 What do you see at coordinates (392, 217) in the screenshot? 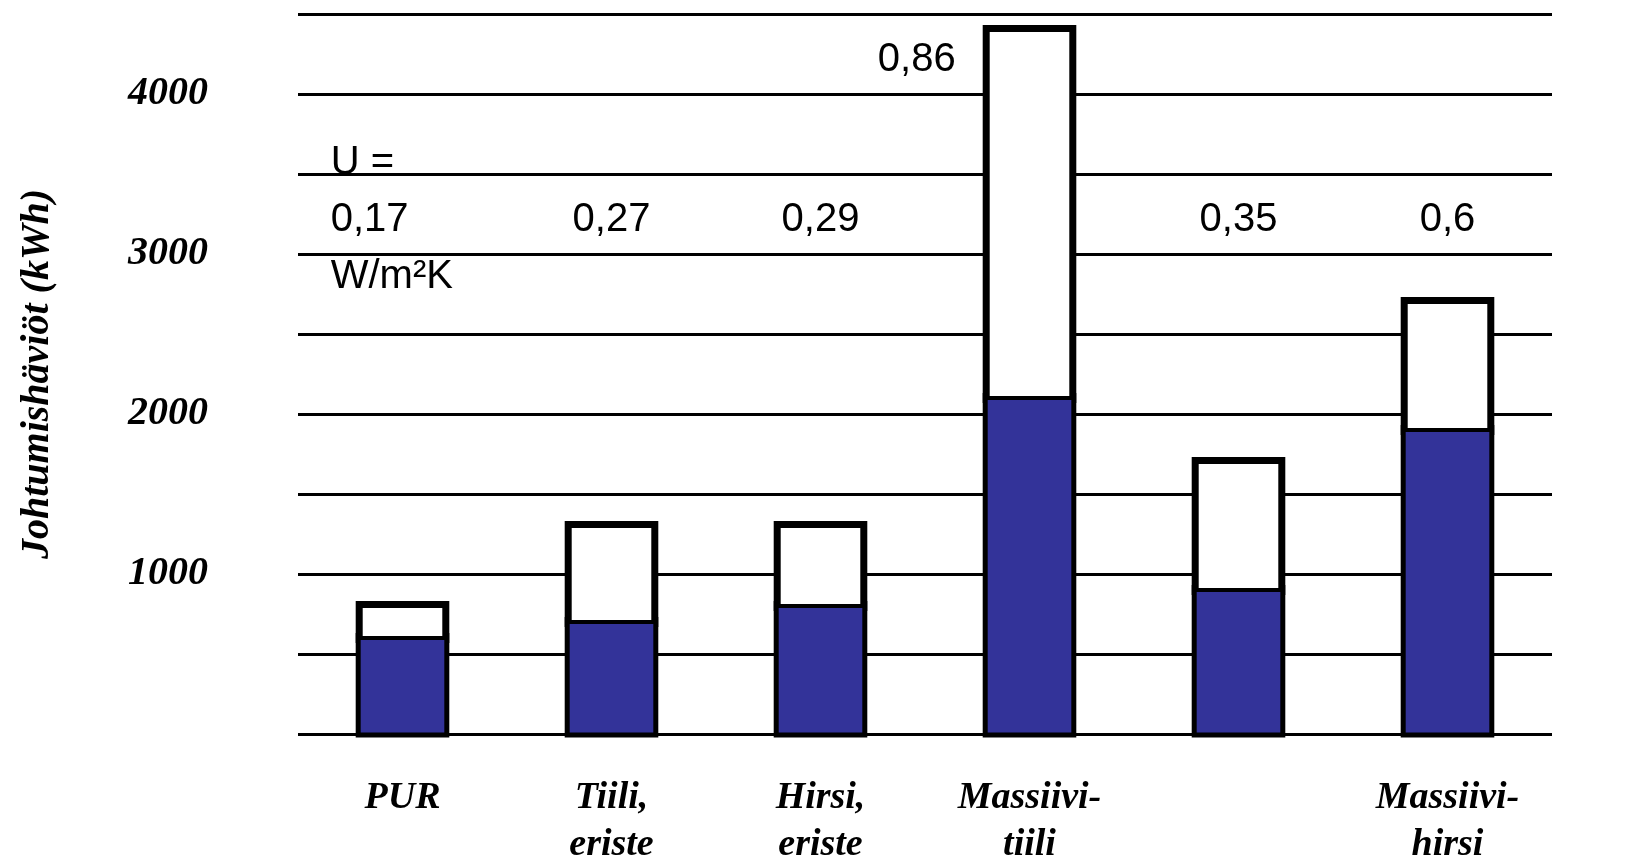
I see `annotation: U = 0,17 W/m²K` at bounding box center [392, 217].